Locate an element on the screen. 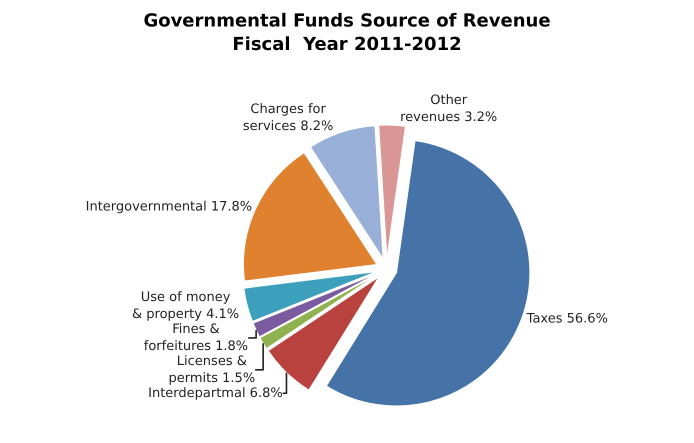 This screenshot has height=443, width=694. chart-title: Governmental Funds Source of Revenue Fiscal Year 2011-2012 is located at coordinates (347, 32).